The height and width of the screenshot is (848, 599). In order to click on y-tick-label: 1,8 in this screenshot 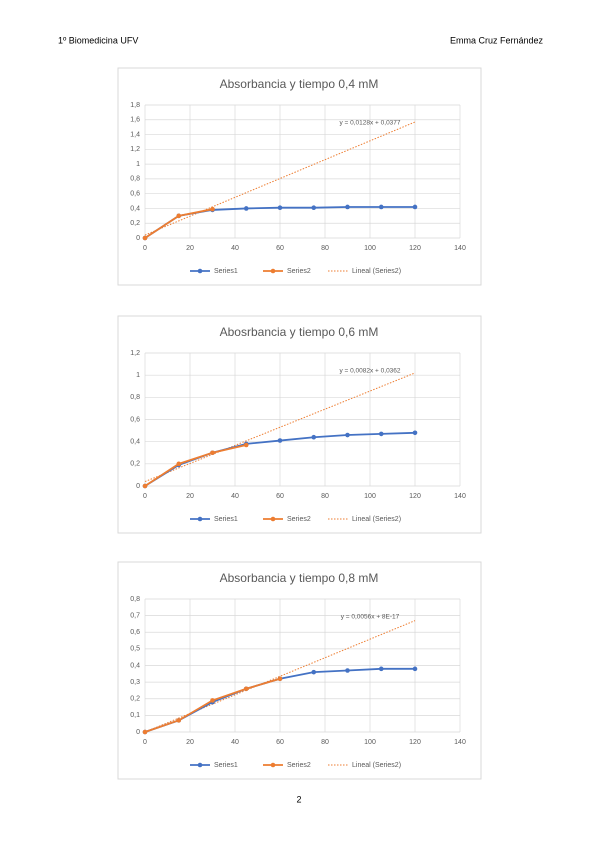, I will do `click(135, 105)`.